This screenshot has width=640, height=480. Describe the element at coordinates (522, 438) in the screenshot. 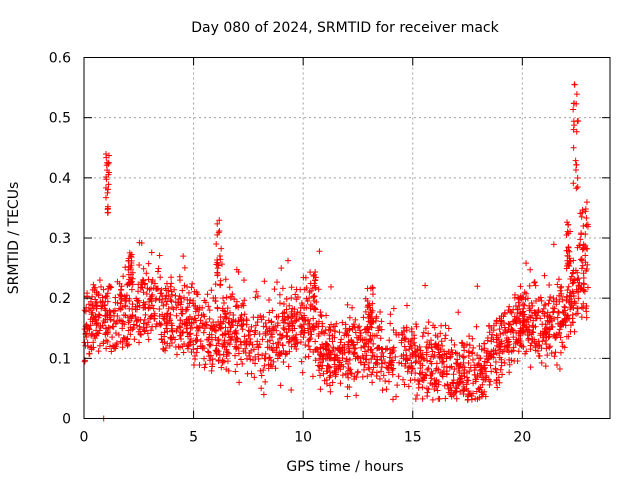

I see `x-tick-label: 20` at that location.